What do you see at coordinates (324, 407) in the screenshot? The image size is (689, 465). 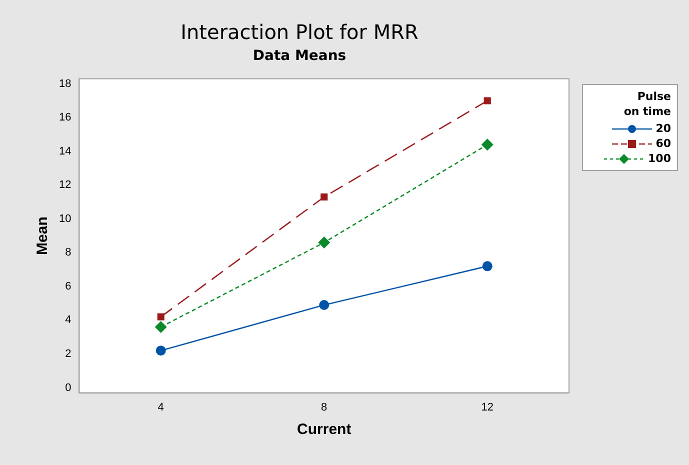 I see `x-tick-label: 8` at bounding box center [324, 407].